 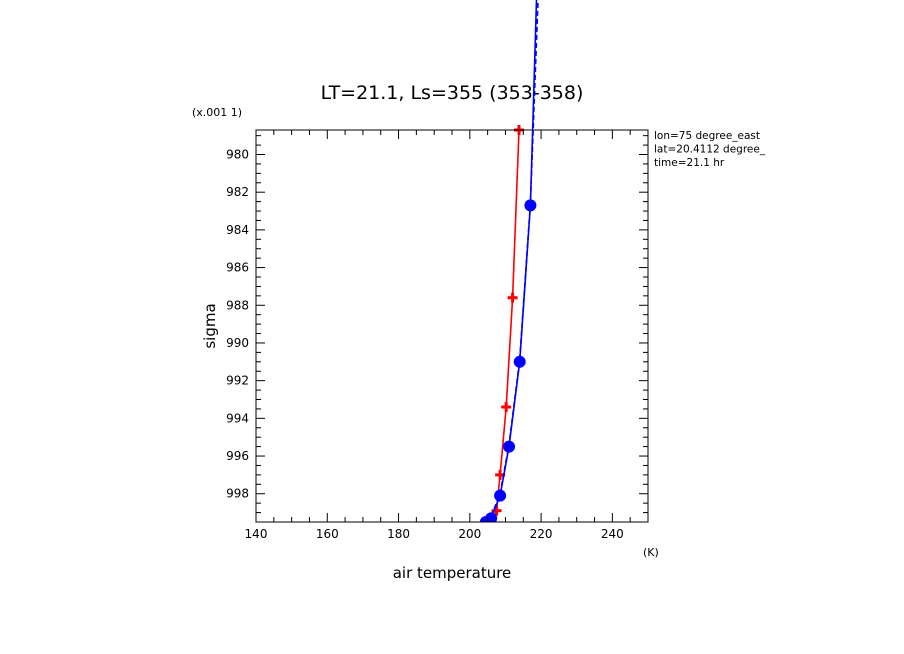 What do you see at coordinates (398, 534) in the screenshot?
I see `x-tick-label: 180` at bounding box center [398, 534].